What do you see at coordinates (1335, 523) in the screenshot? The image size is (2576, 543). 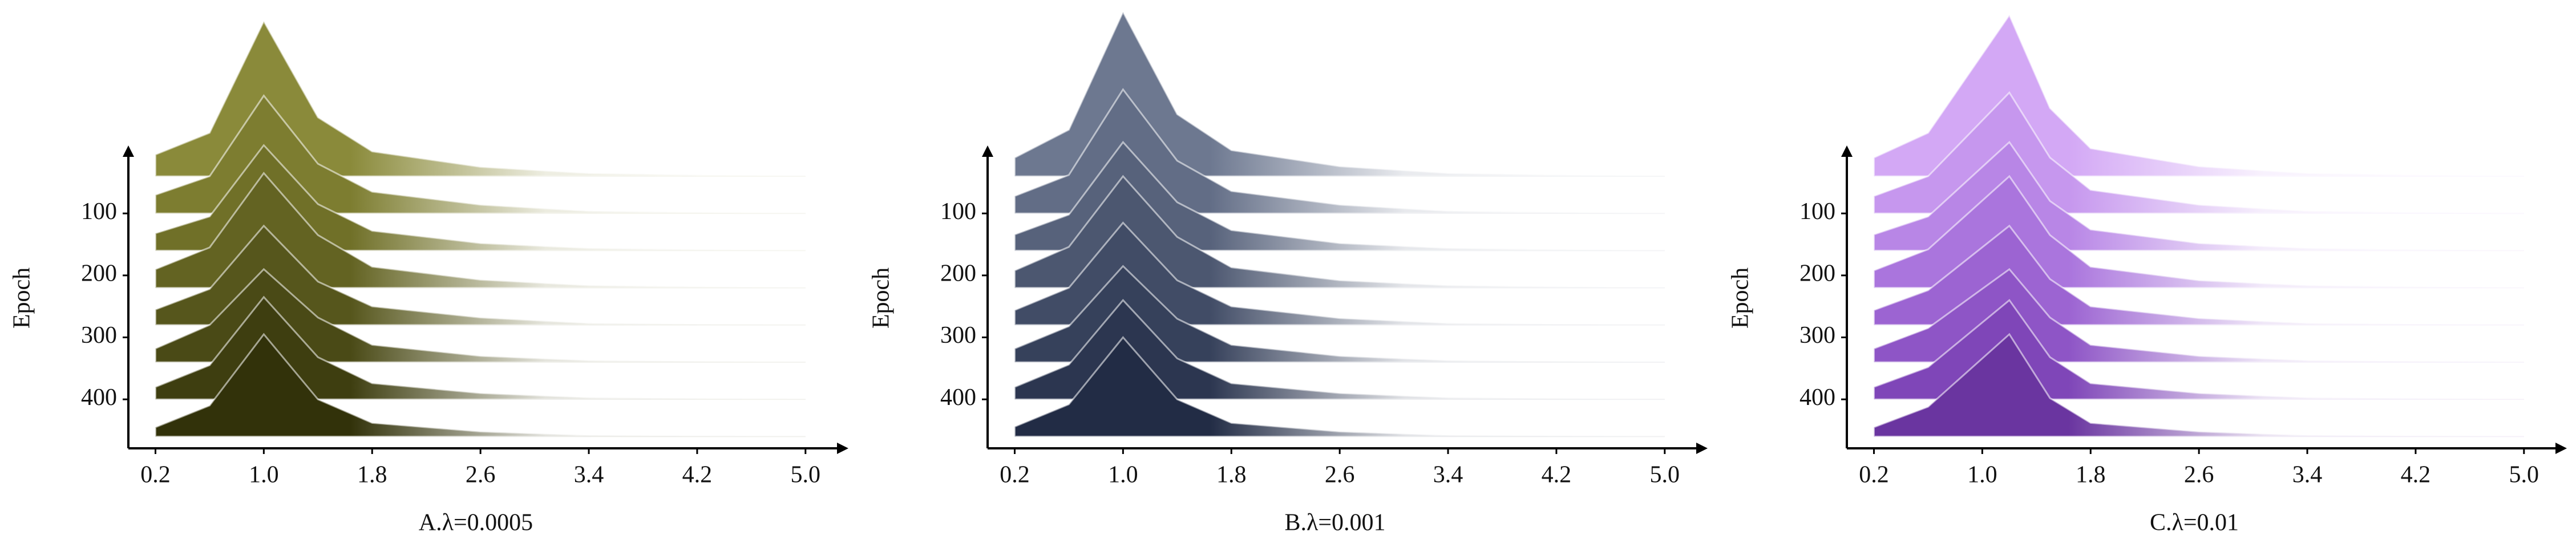 I see `chart-caption: B.λ=0.001` at bounding box center [1335, 523].